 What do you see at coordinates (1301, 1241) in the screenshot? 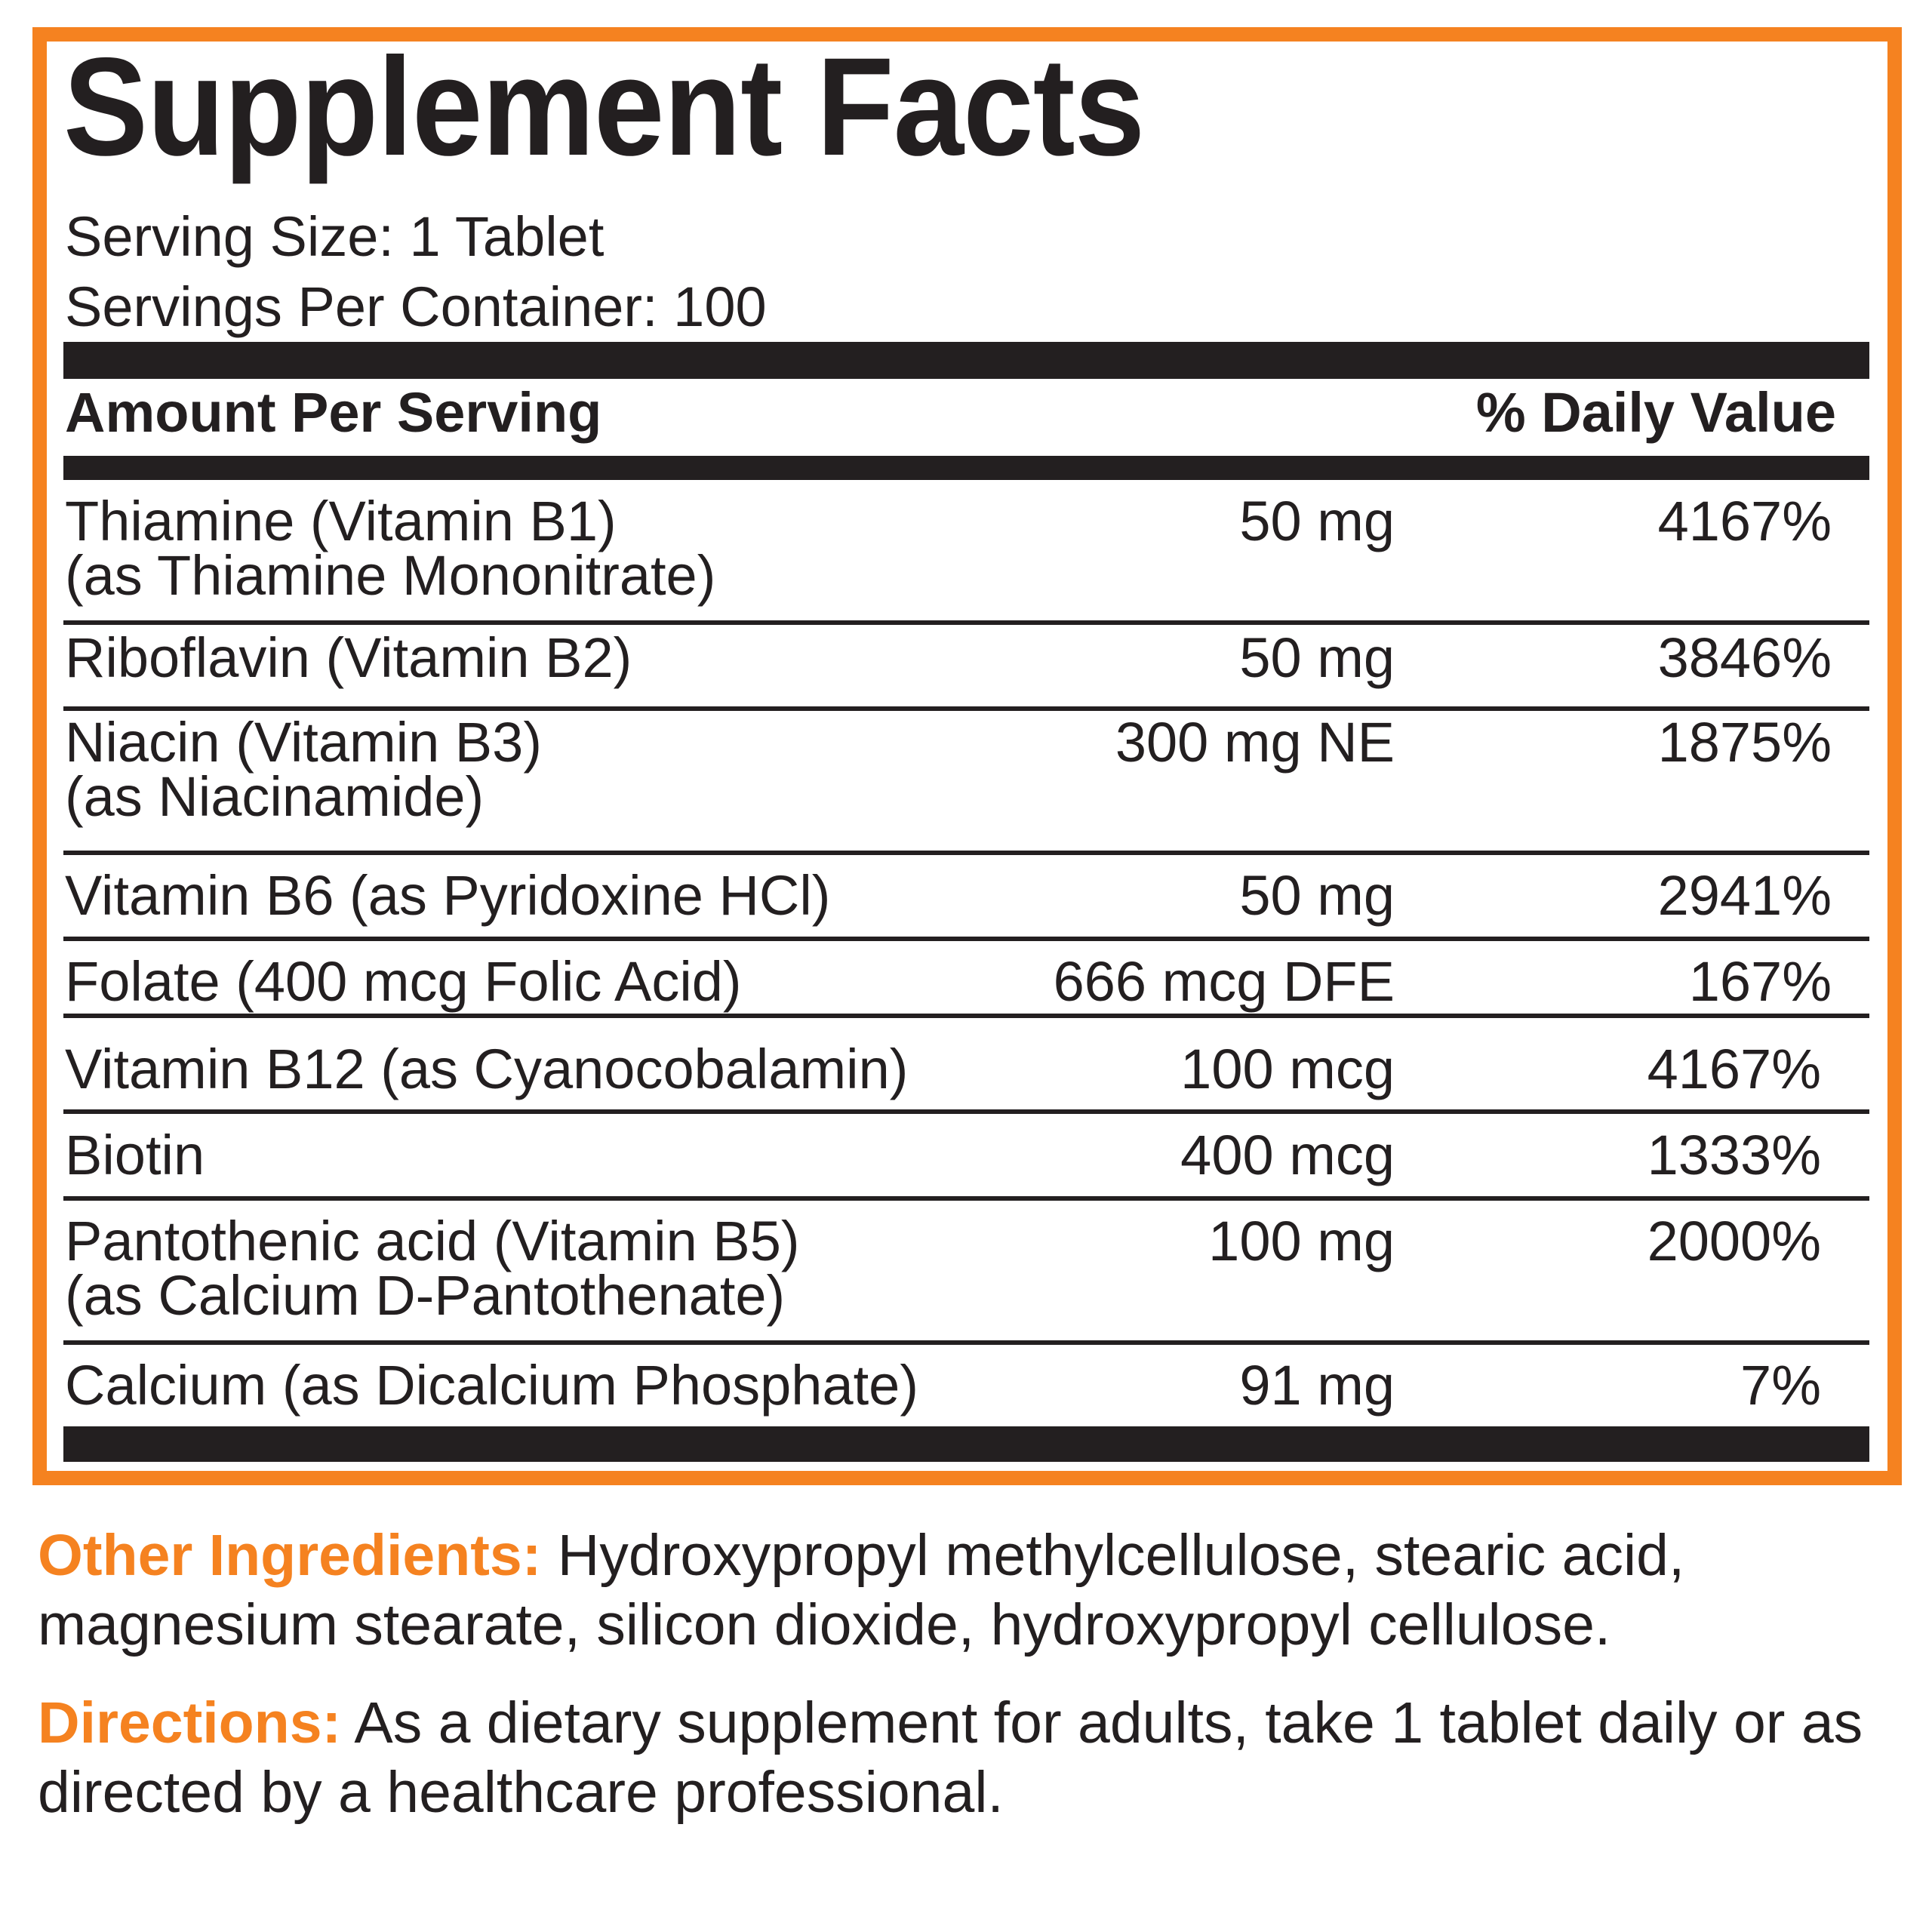
I see `nutrient-amount: 100 mg` at bounding box center [1301, 1241].